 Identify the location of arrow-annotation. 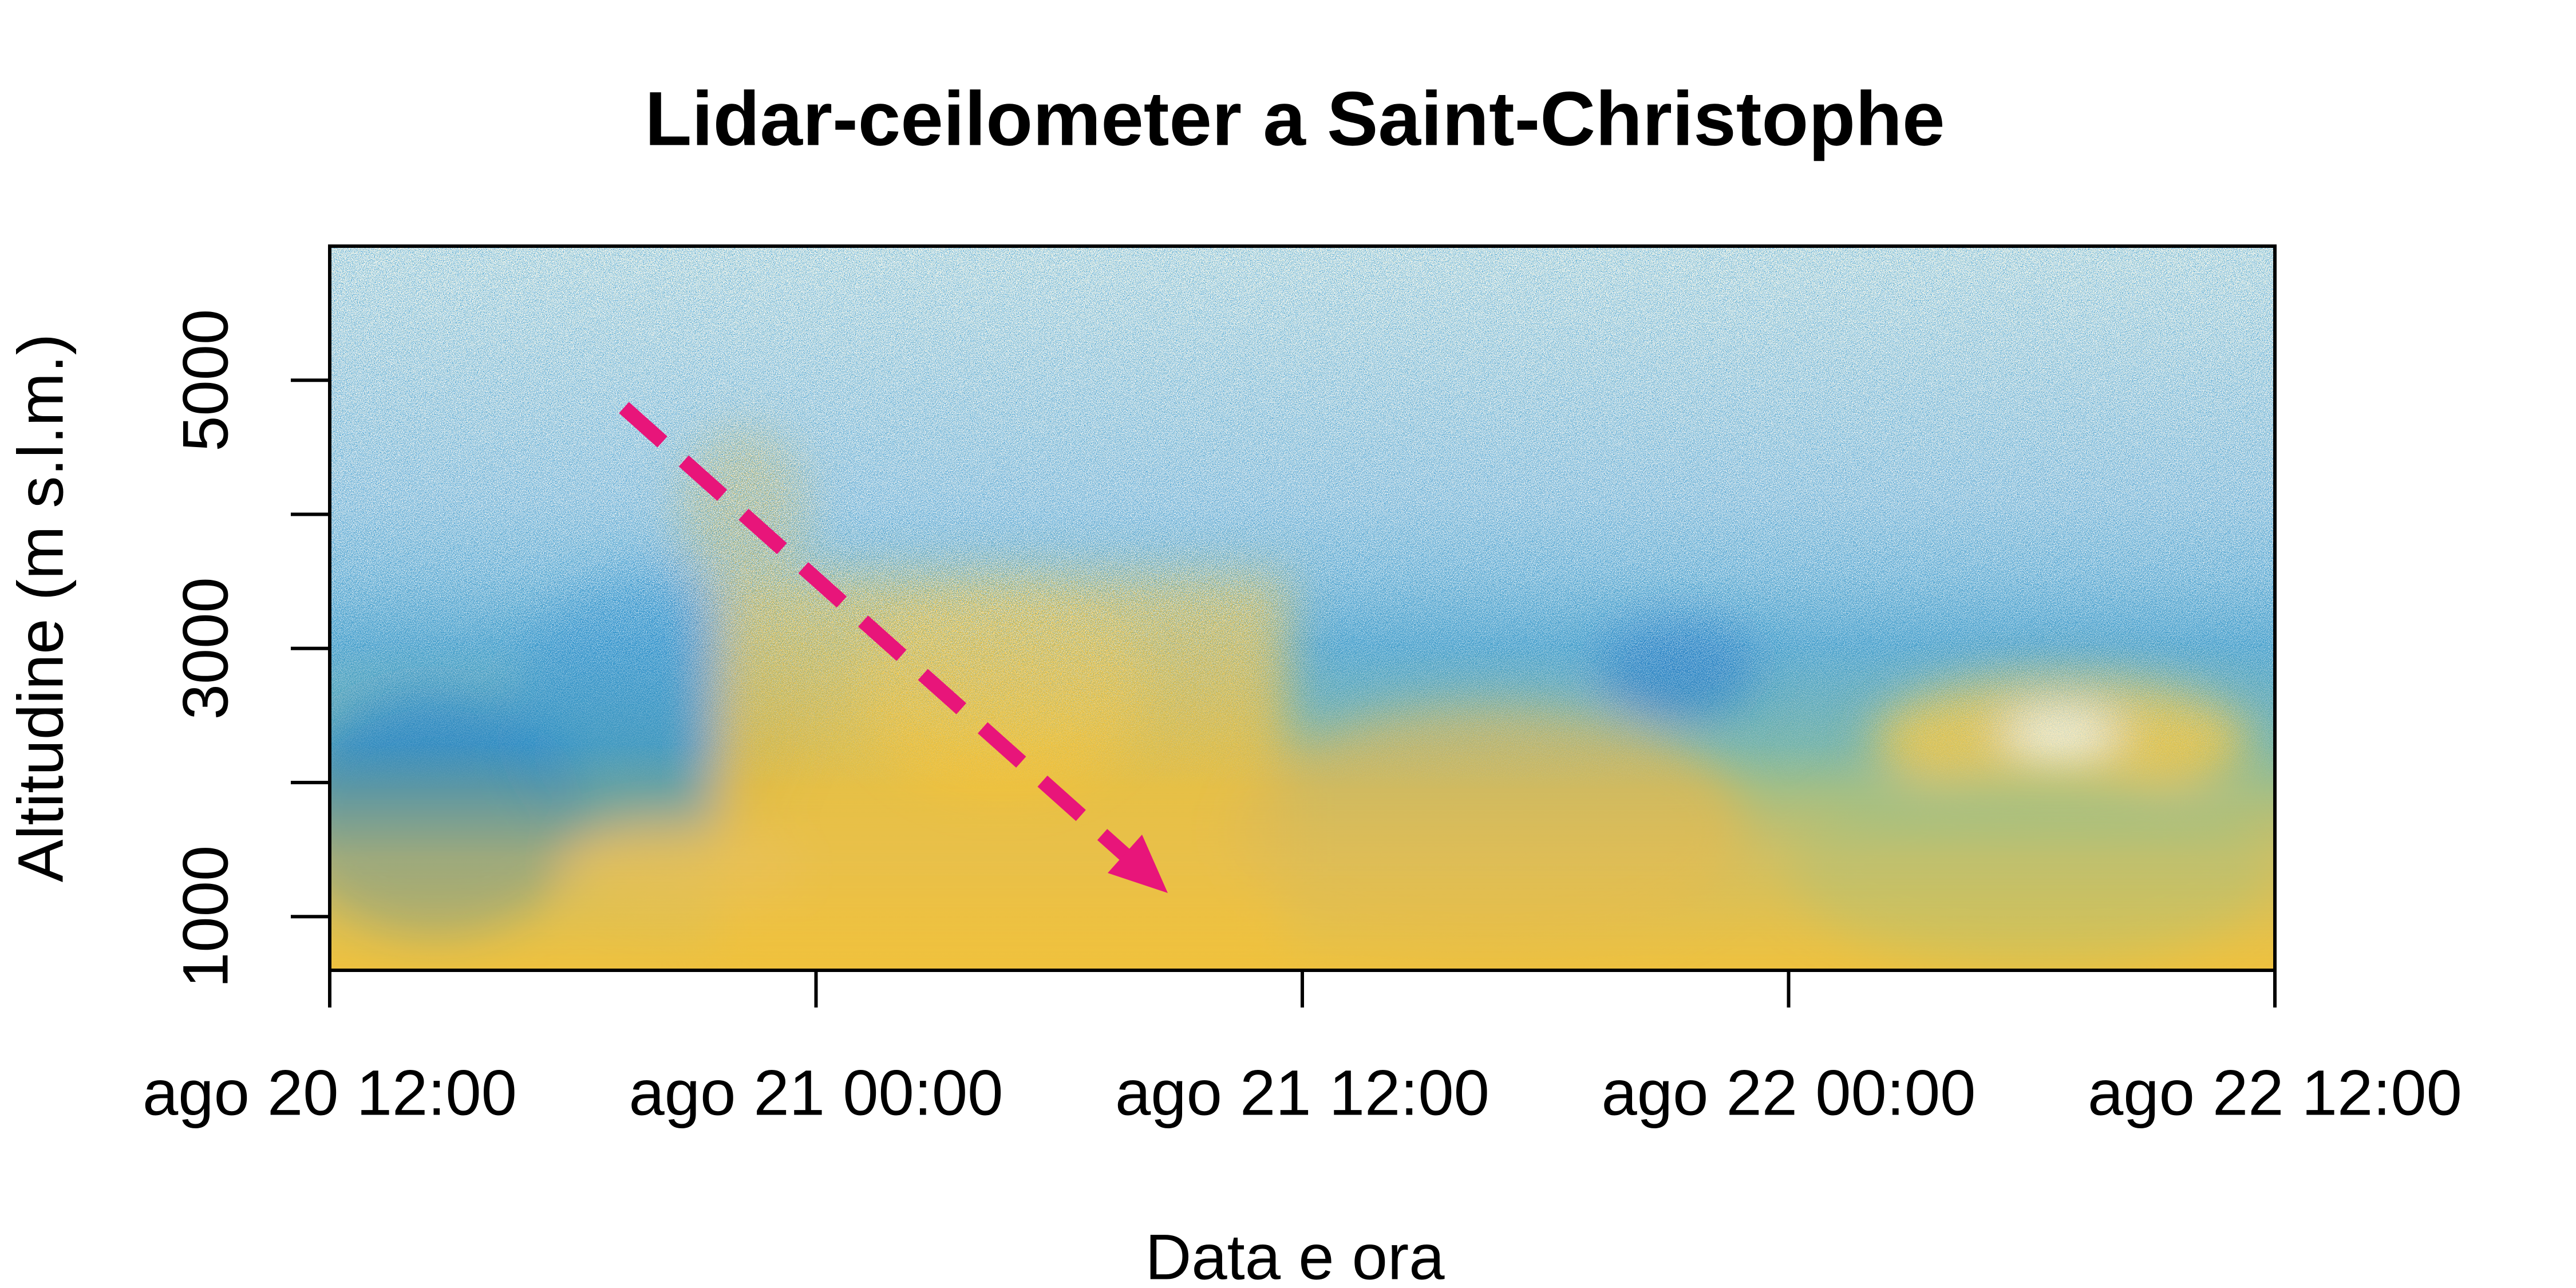
(893, 647).